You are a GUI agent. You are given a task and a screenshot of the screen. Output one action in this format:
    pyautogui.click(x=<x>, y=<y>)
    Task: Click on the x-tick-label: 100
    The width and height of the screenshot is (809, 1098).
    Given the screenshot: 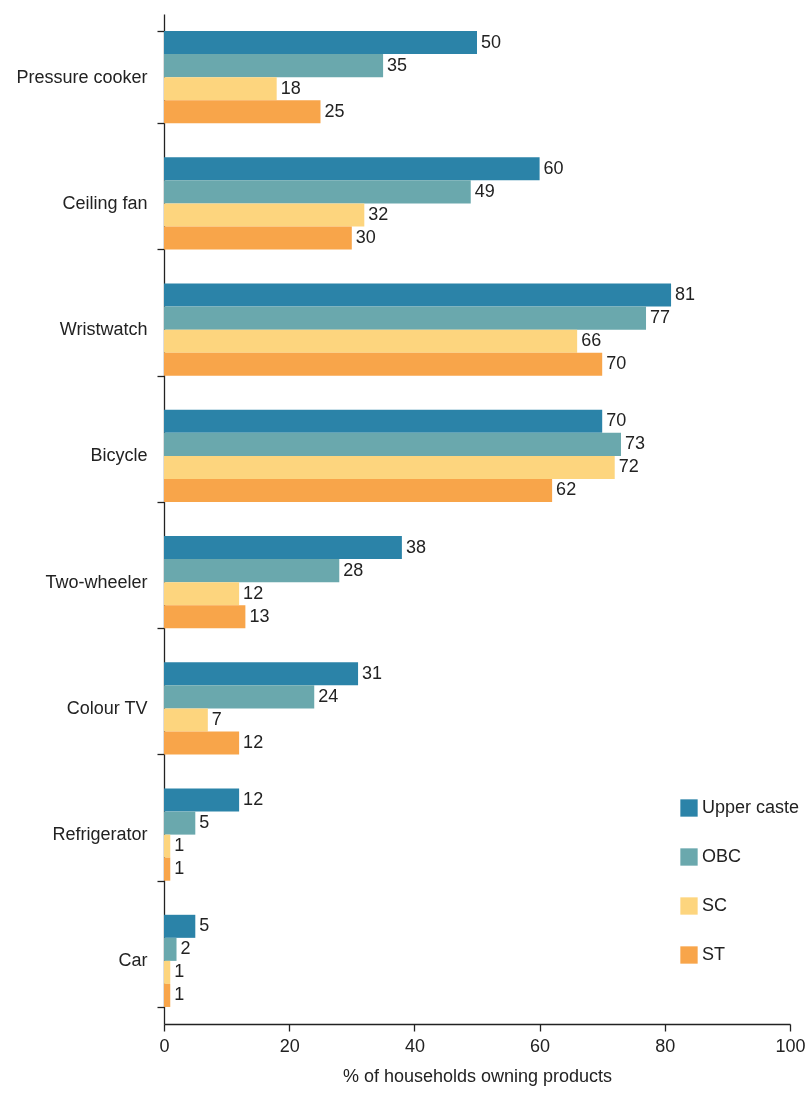 What is the action you would take?
    pyautogui.click(x=790, y=1045)
    